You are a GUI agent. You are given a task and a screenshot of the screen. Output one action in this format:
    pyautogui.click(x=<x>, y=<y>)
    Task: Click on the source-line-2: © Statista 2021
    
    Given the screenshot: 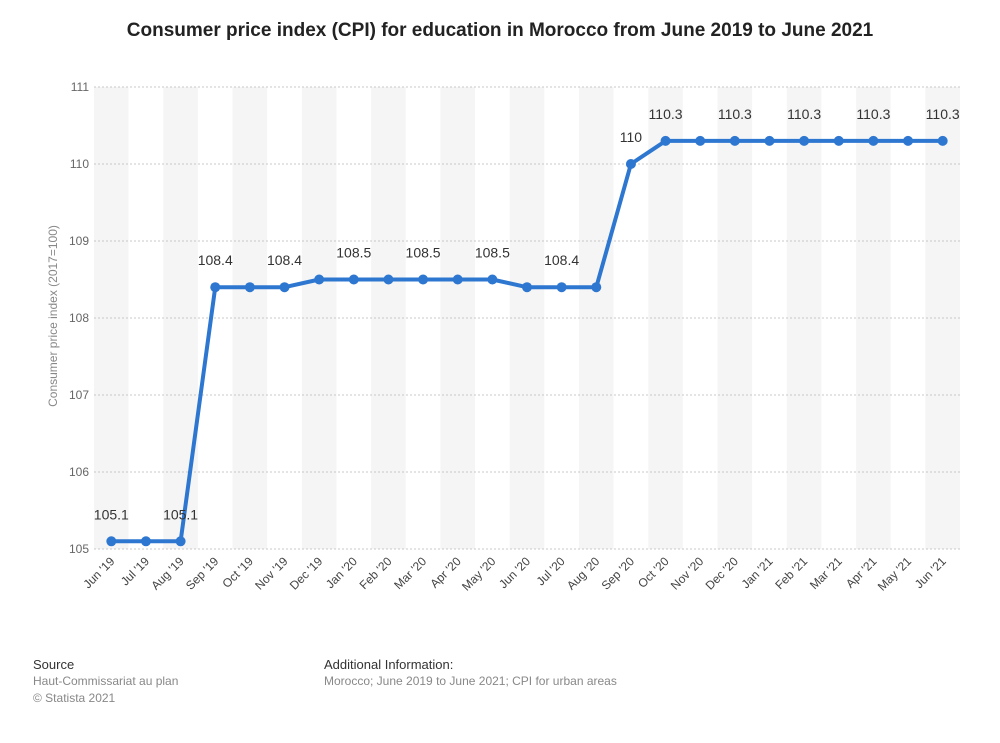 What is the action you would take?
    pyautogui.click(x=74, y=698)
    